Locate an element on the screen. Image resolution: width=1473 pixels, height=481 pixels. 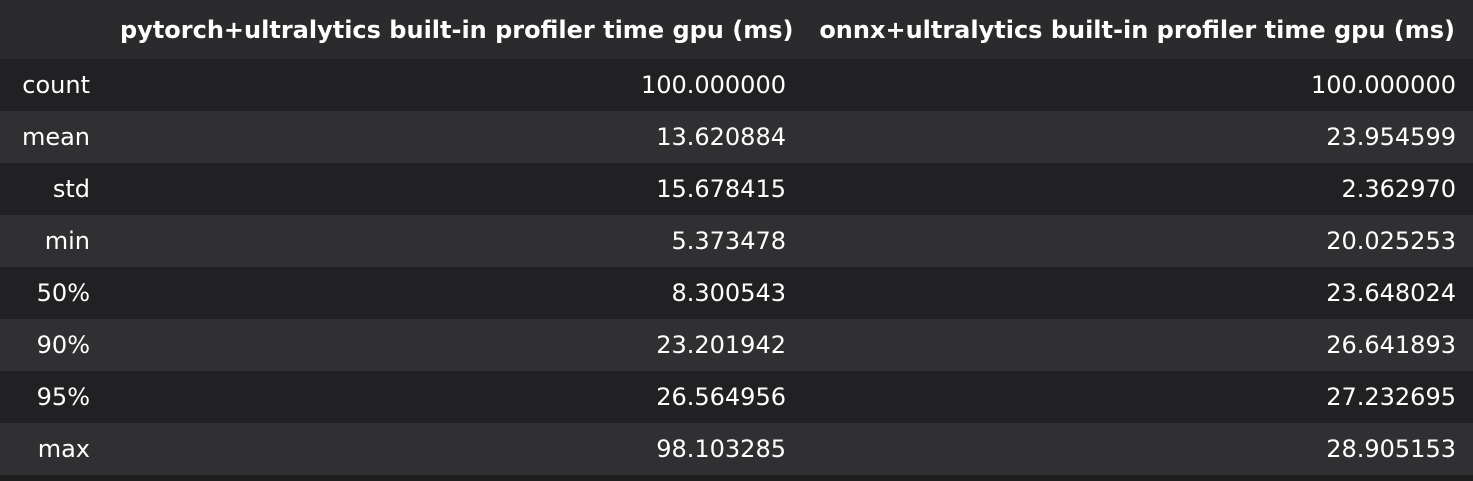
row-label: count is located at coordinates (56, 85).